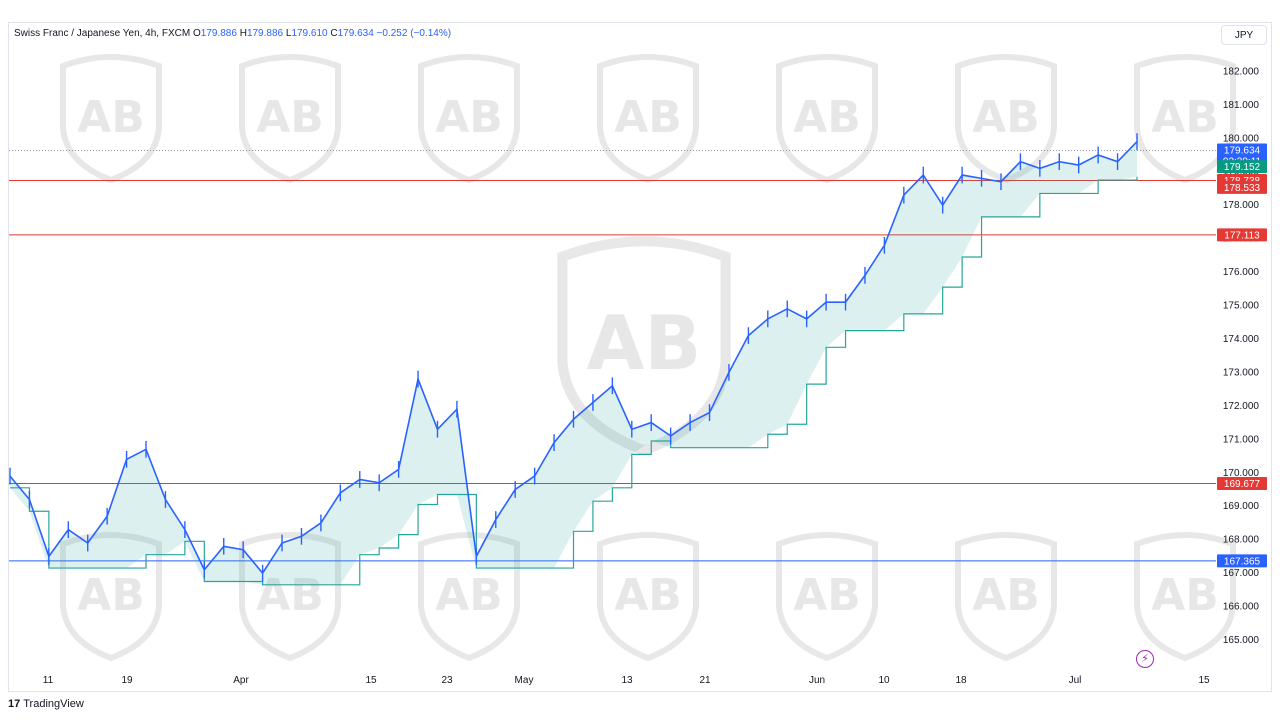 The image size is (1280, 720). Describe the element at coordinates (1241, 71) in the screenshot. I see `y-tick-label: 182.000` at that location.